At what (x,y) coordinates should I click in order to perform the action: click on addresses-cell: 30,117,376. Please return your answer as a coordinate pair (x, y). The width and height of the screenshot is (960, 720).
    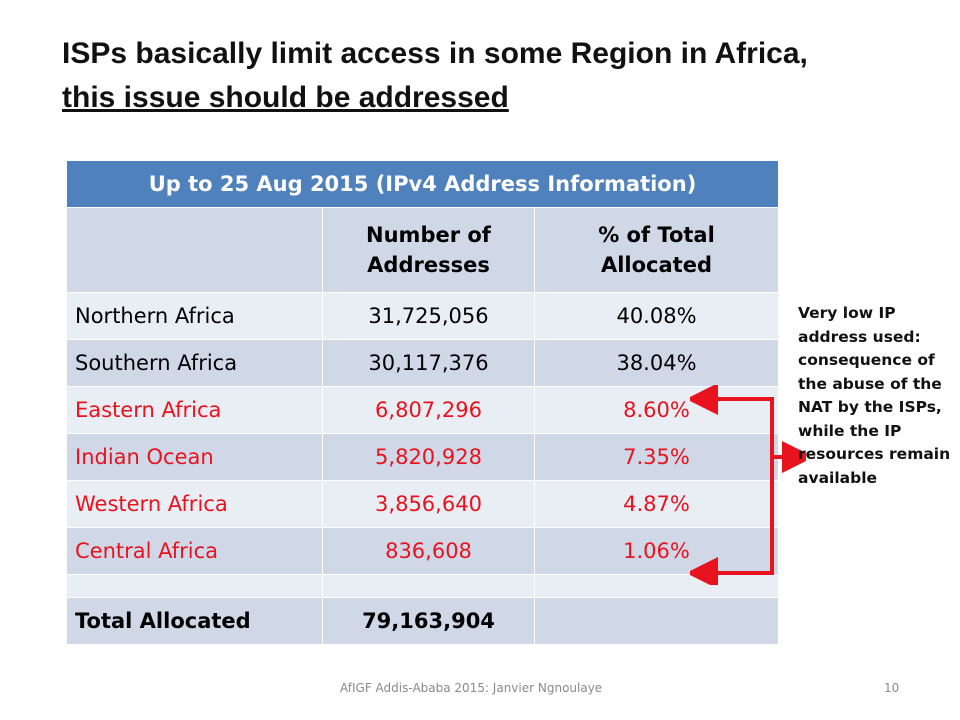
    Looking at the image, I should click on (428, 363).